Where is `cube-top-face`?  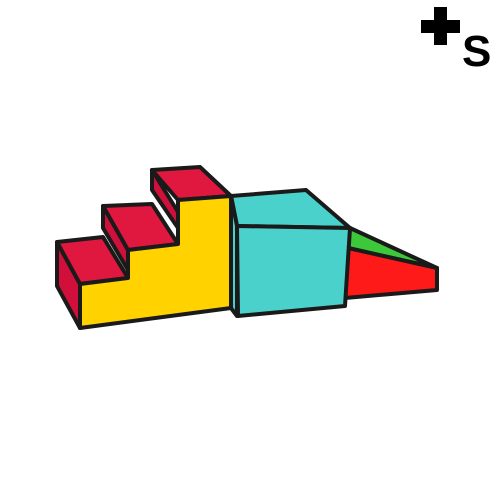 cube-top-face is located at coordinates (290, 209).